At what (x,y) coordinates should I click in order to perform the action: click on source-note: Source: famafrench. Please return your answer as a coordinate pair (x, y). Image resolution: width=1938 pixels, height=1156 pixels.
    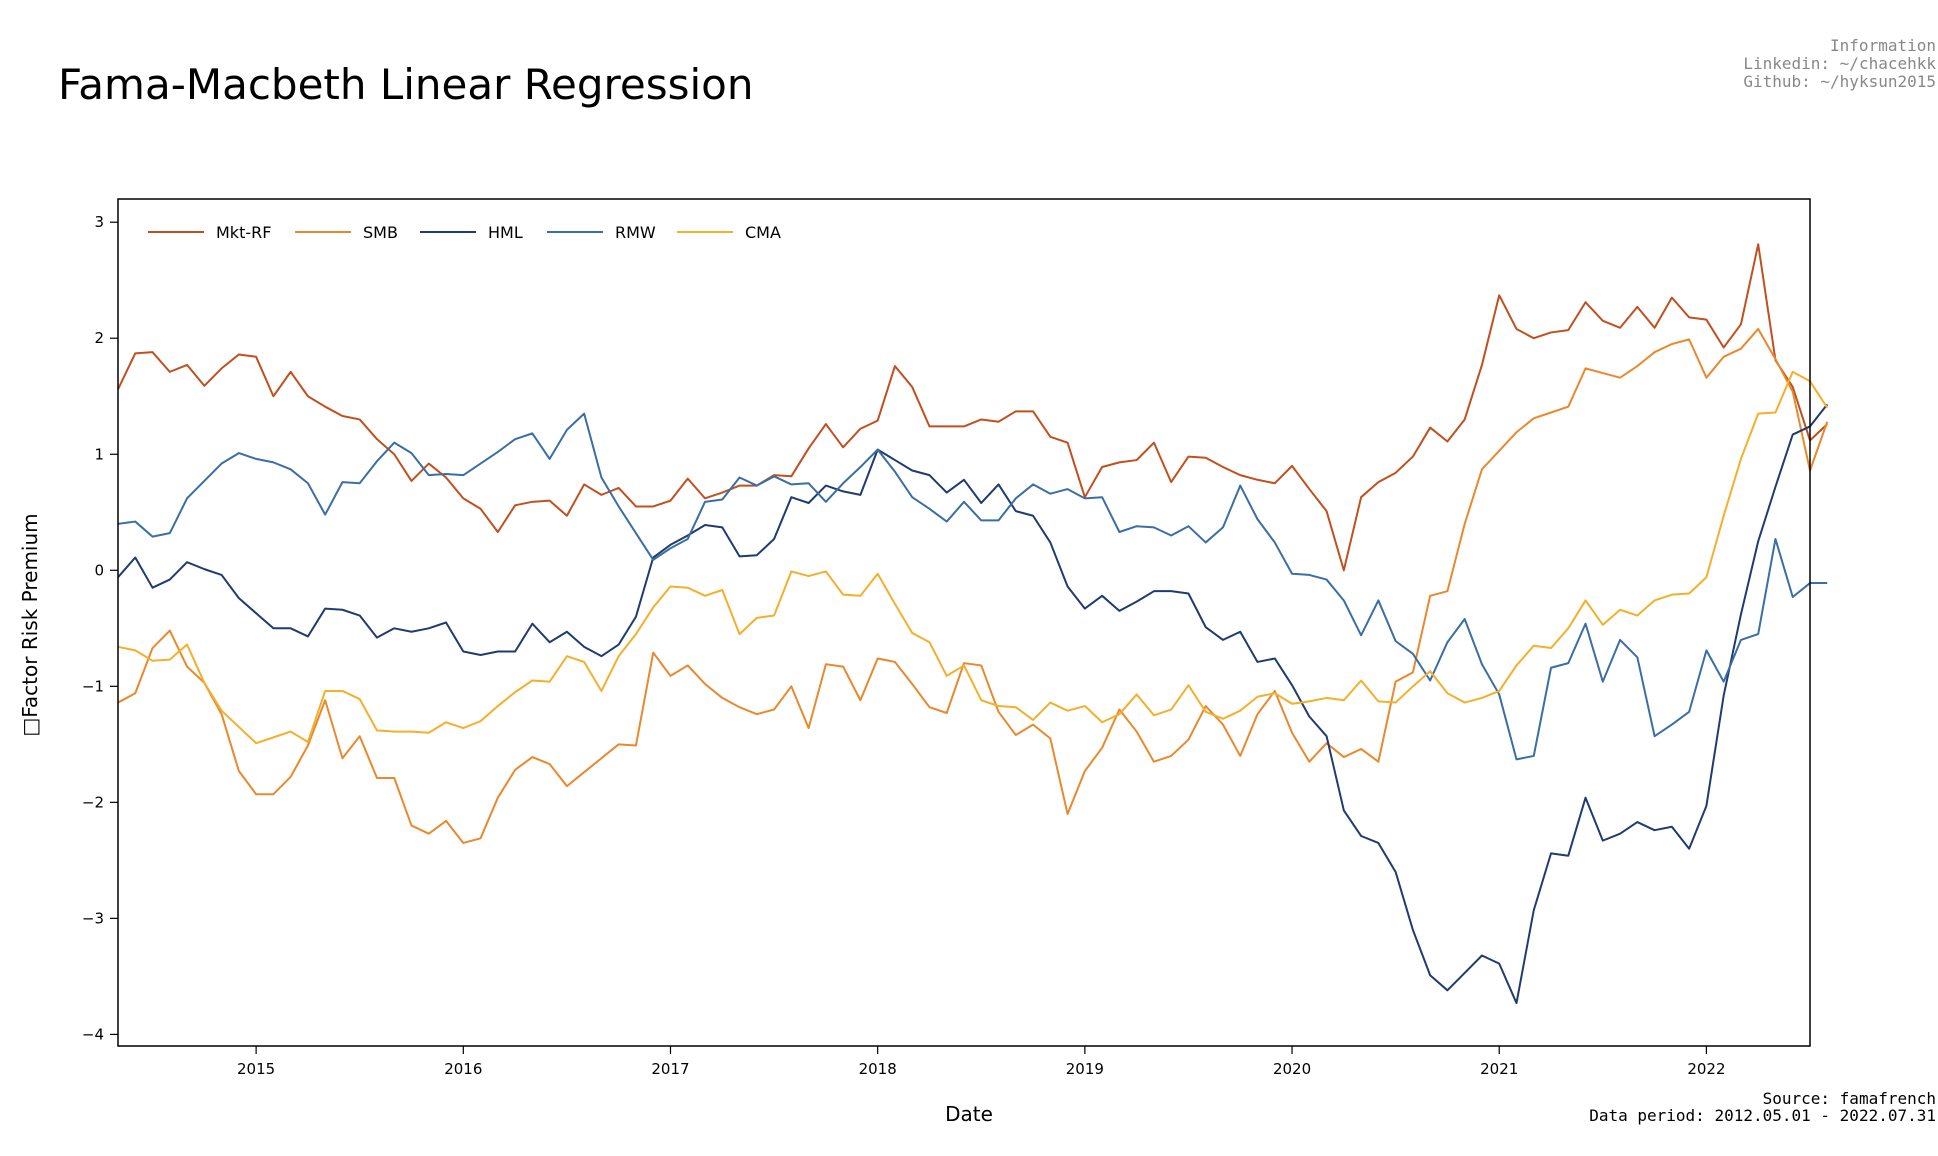
    Looking at the image, I should click on (1849, 1098).